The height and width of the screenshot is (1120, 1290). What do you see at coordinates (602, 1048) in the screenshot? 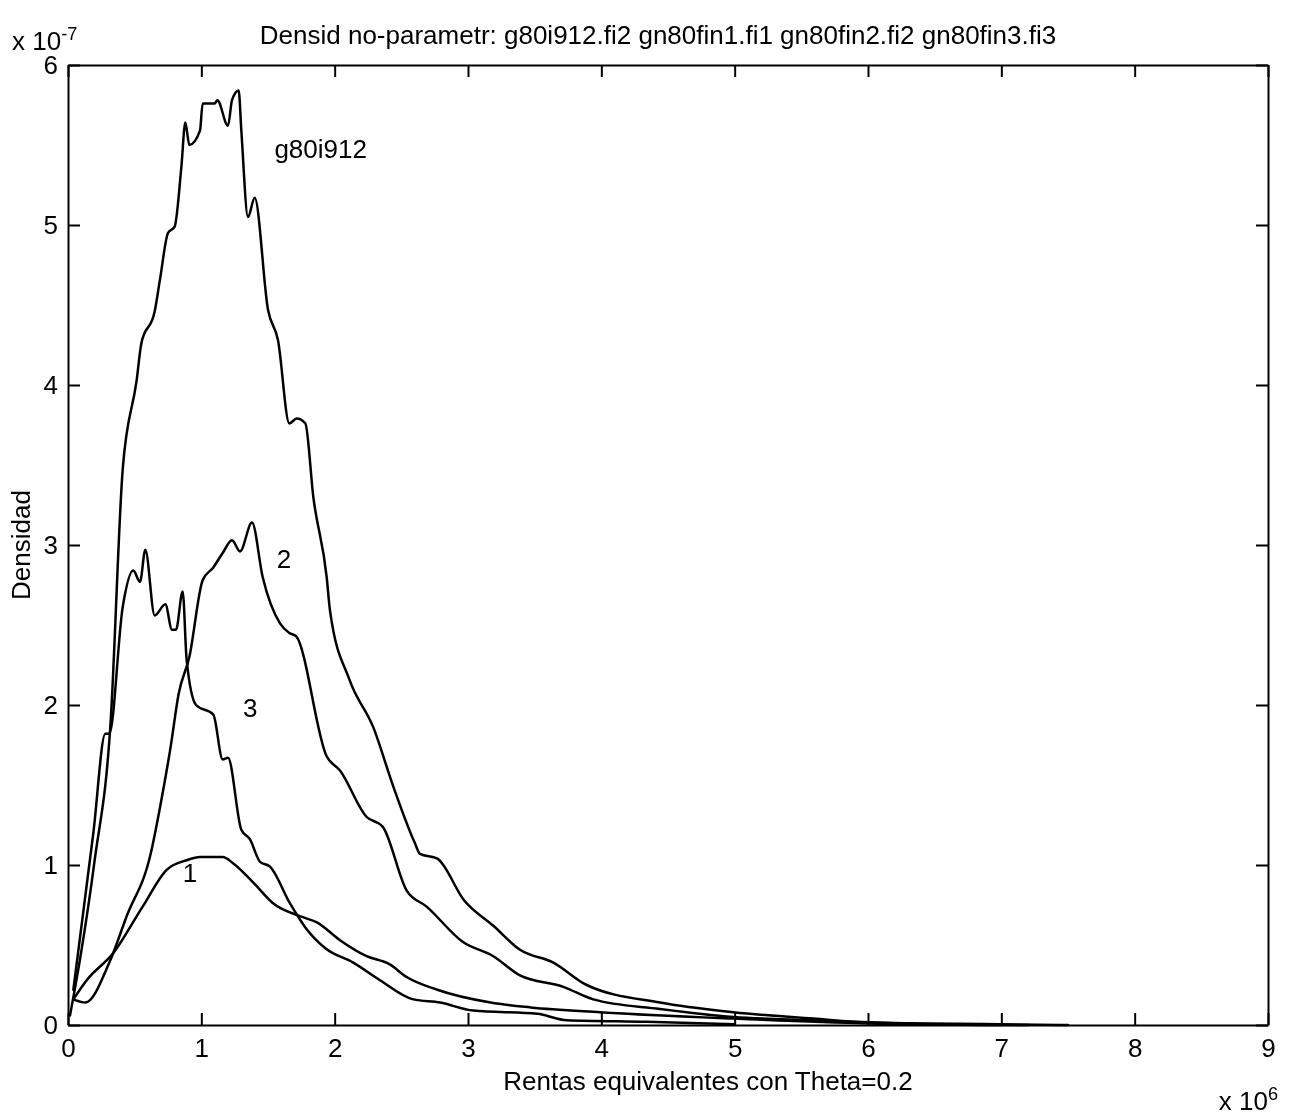
I see `x-tick-label: 4` at bounding box center [602, 1048].